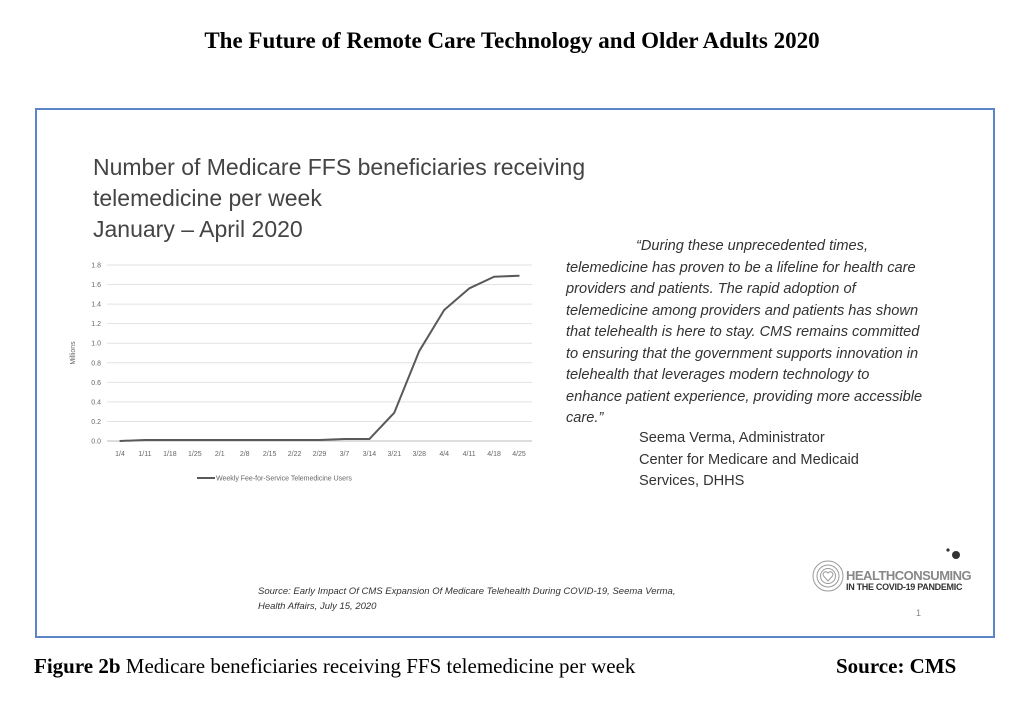 This screenshot has width=1024, height=702. I want to click on x-tick-label: 2/15, so click(270, 454).